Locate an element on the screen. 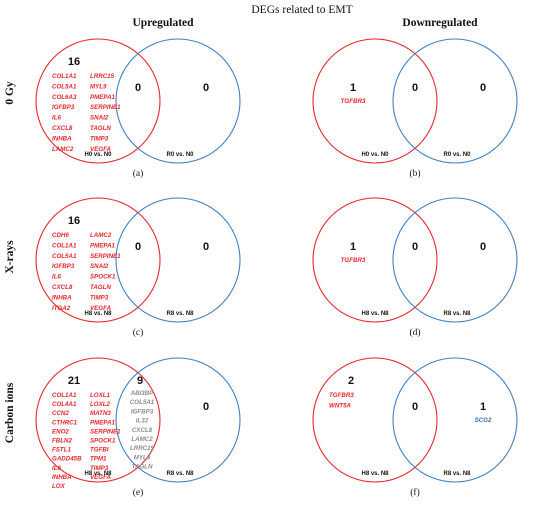  left-gene-label: MYL9 is located at coordinates (98, 86).